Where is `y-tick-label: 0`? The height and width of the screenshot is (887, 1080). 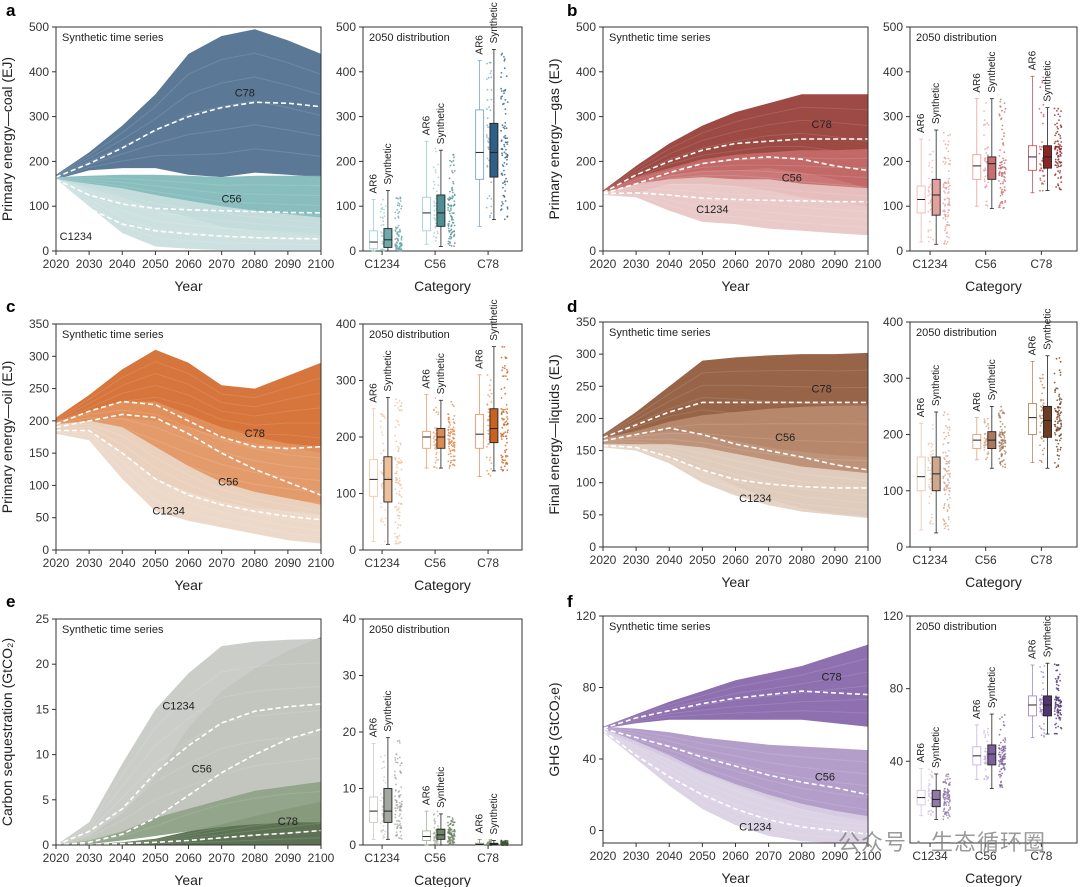 y-tick-label: 0 is located at coordinates (45, 550).